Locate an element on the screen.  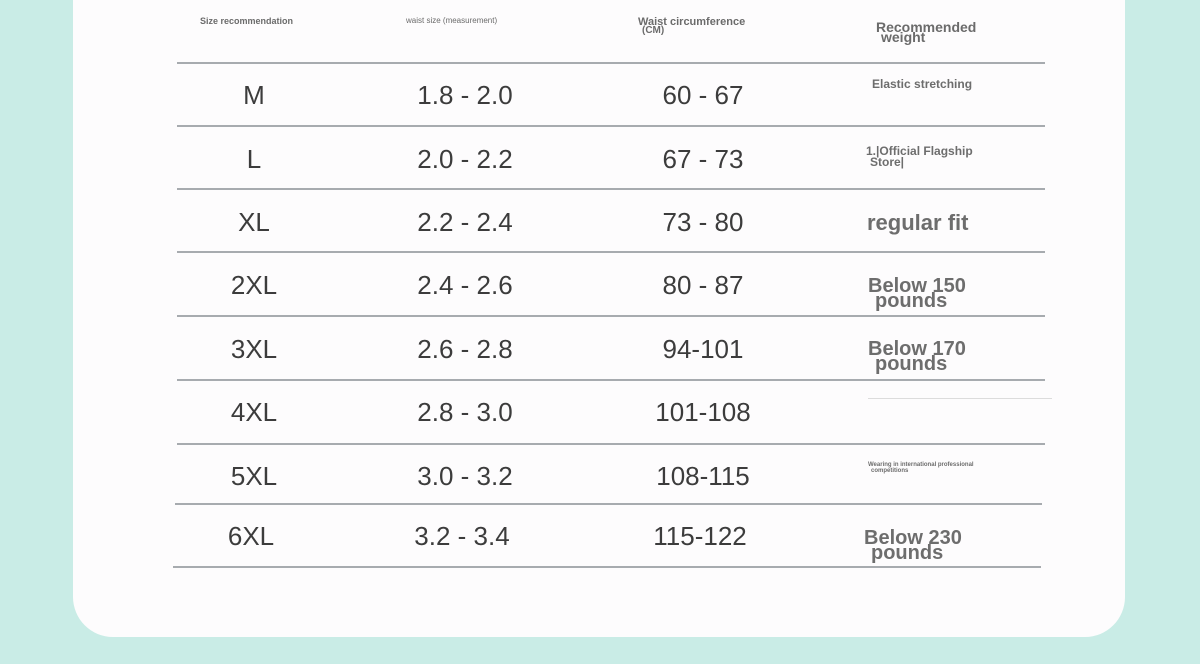
row-xl-waist: 2.2 - 2.4 is located at coordinates (465, 222).